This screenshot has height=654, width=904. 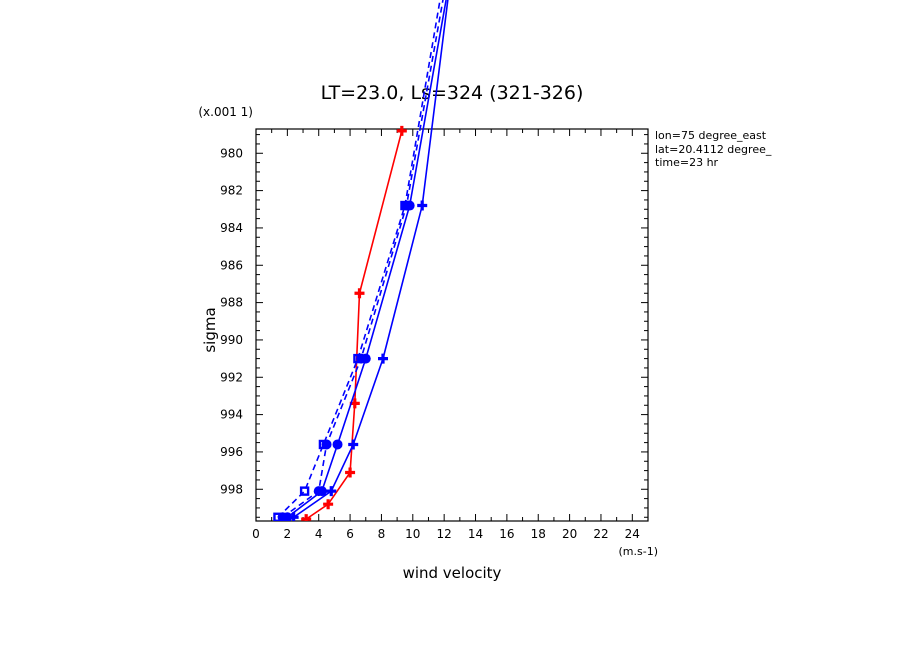 I want to click on x-tick-label: 20, so click(x=569, y=534).